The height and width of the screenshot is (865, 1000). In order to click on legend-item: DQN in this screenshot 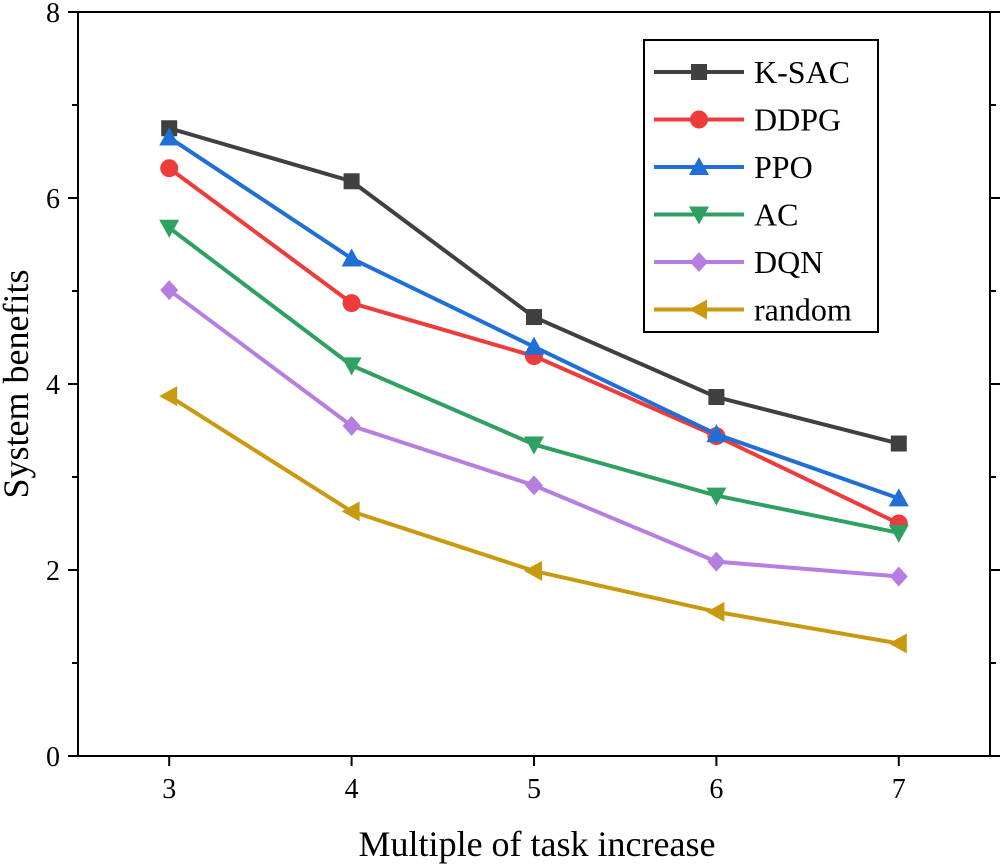, I will do `click(738, 262)`.